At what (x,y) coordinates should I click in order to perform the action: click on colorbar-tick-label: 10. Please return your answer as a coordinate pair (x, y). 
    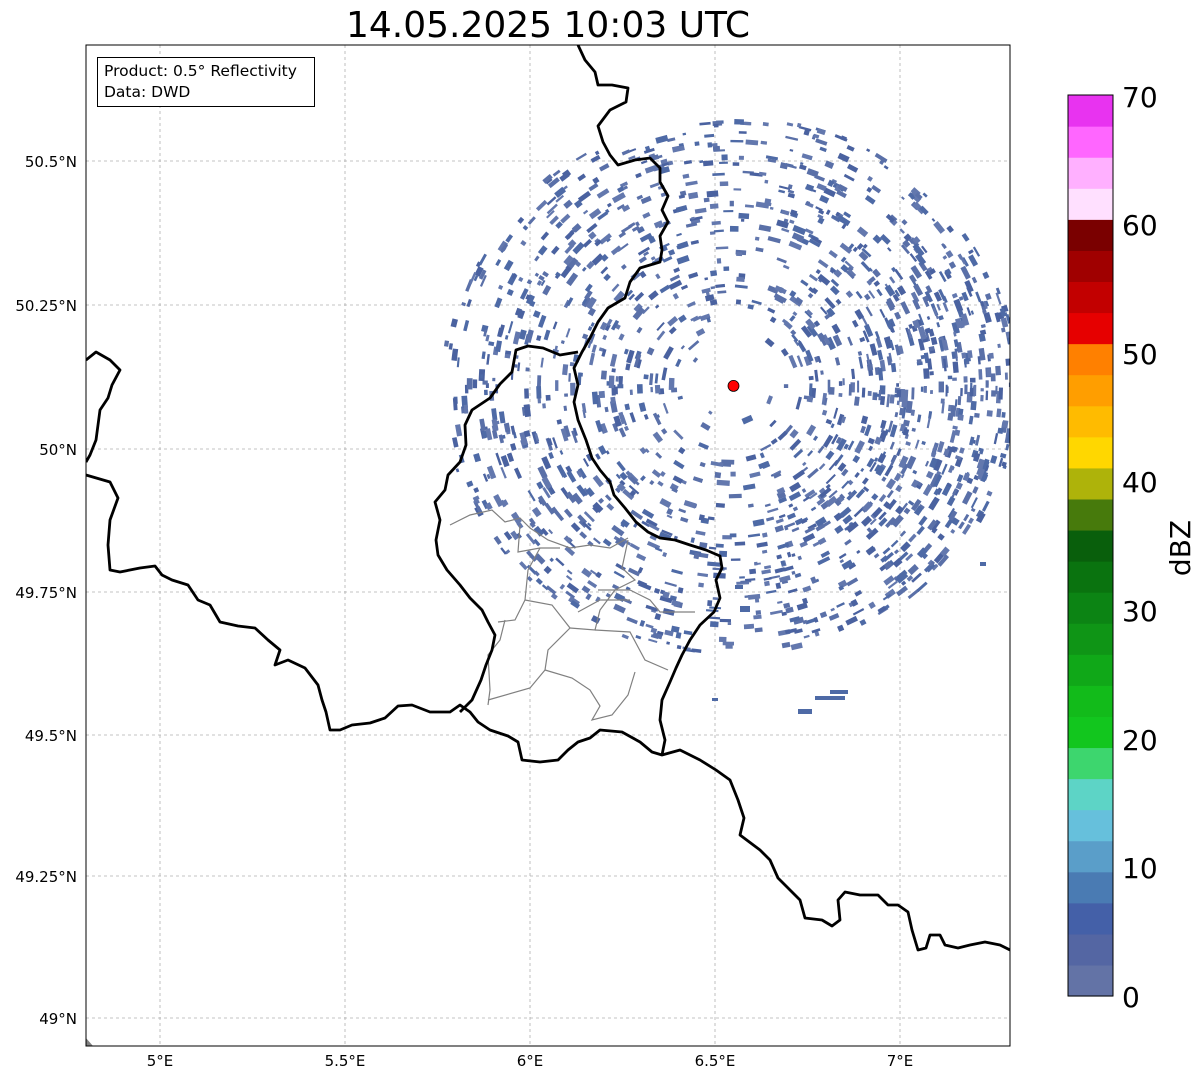
    Looking at the image, I should click on (1140, 868).